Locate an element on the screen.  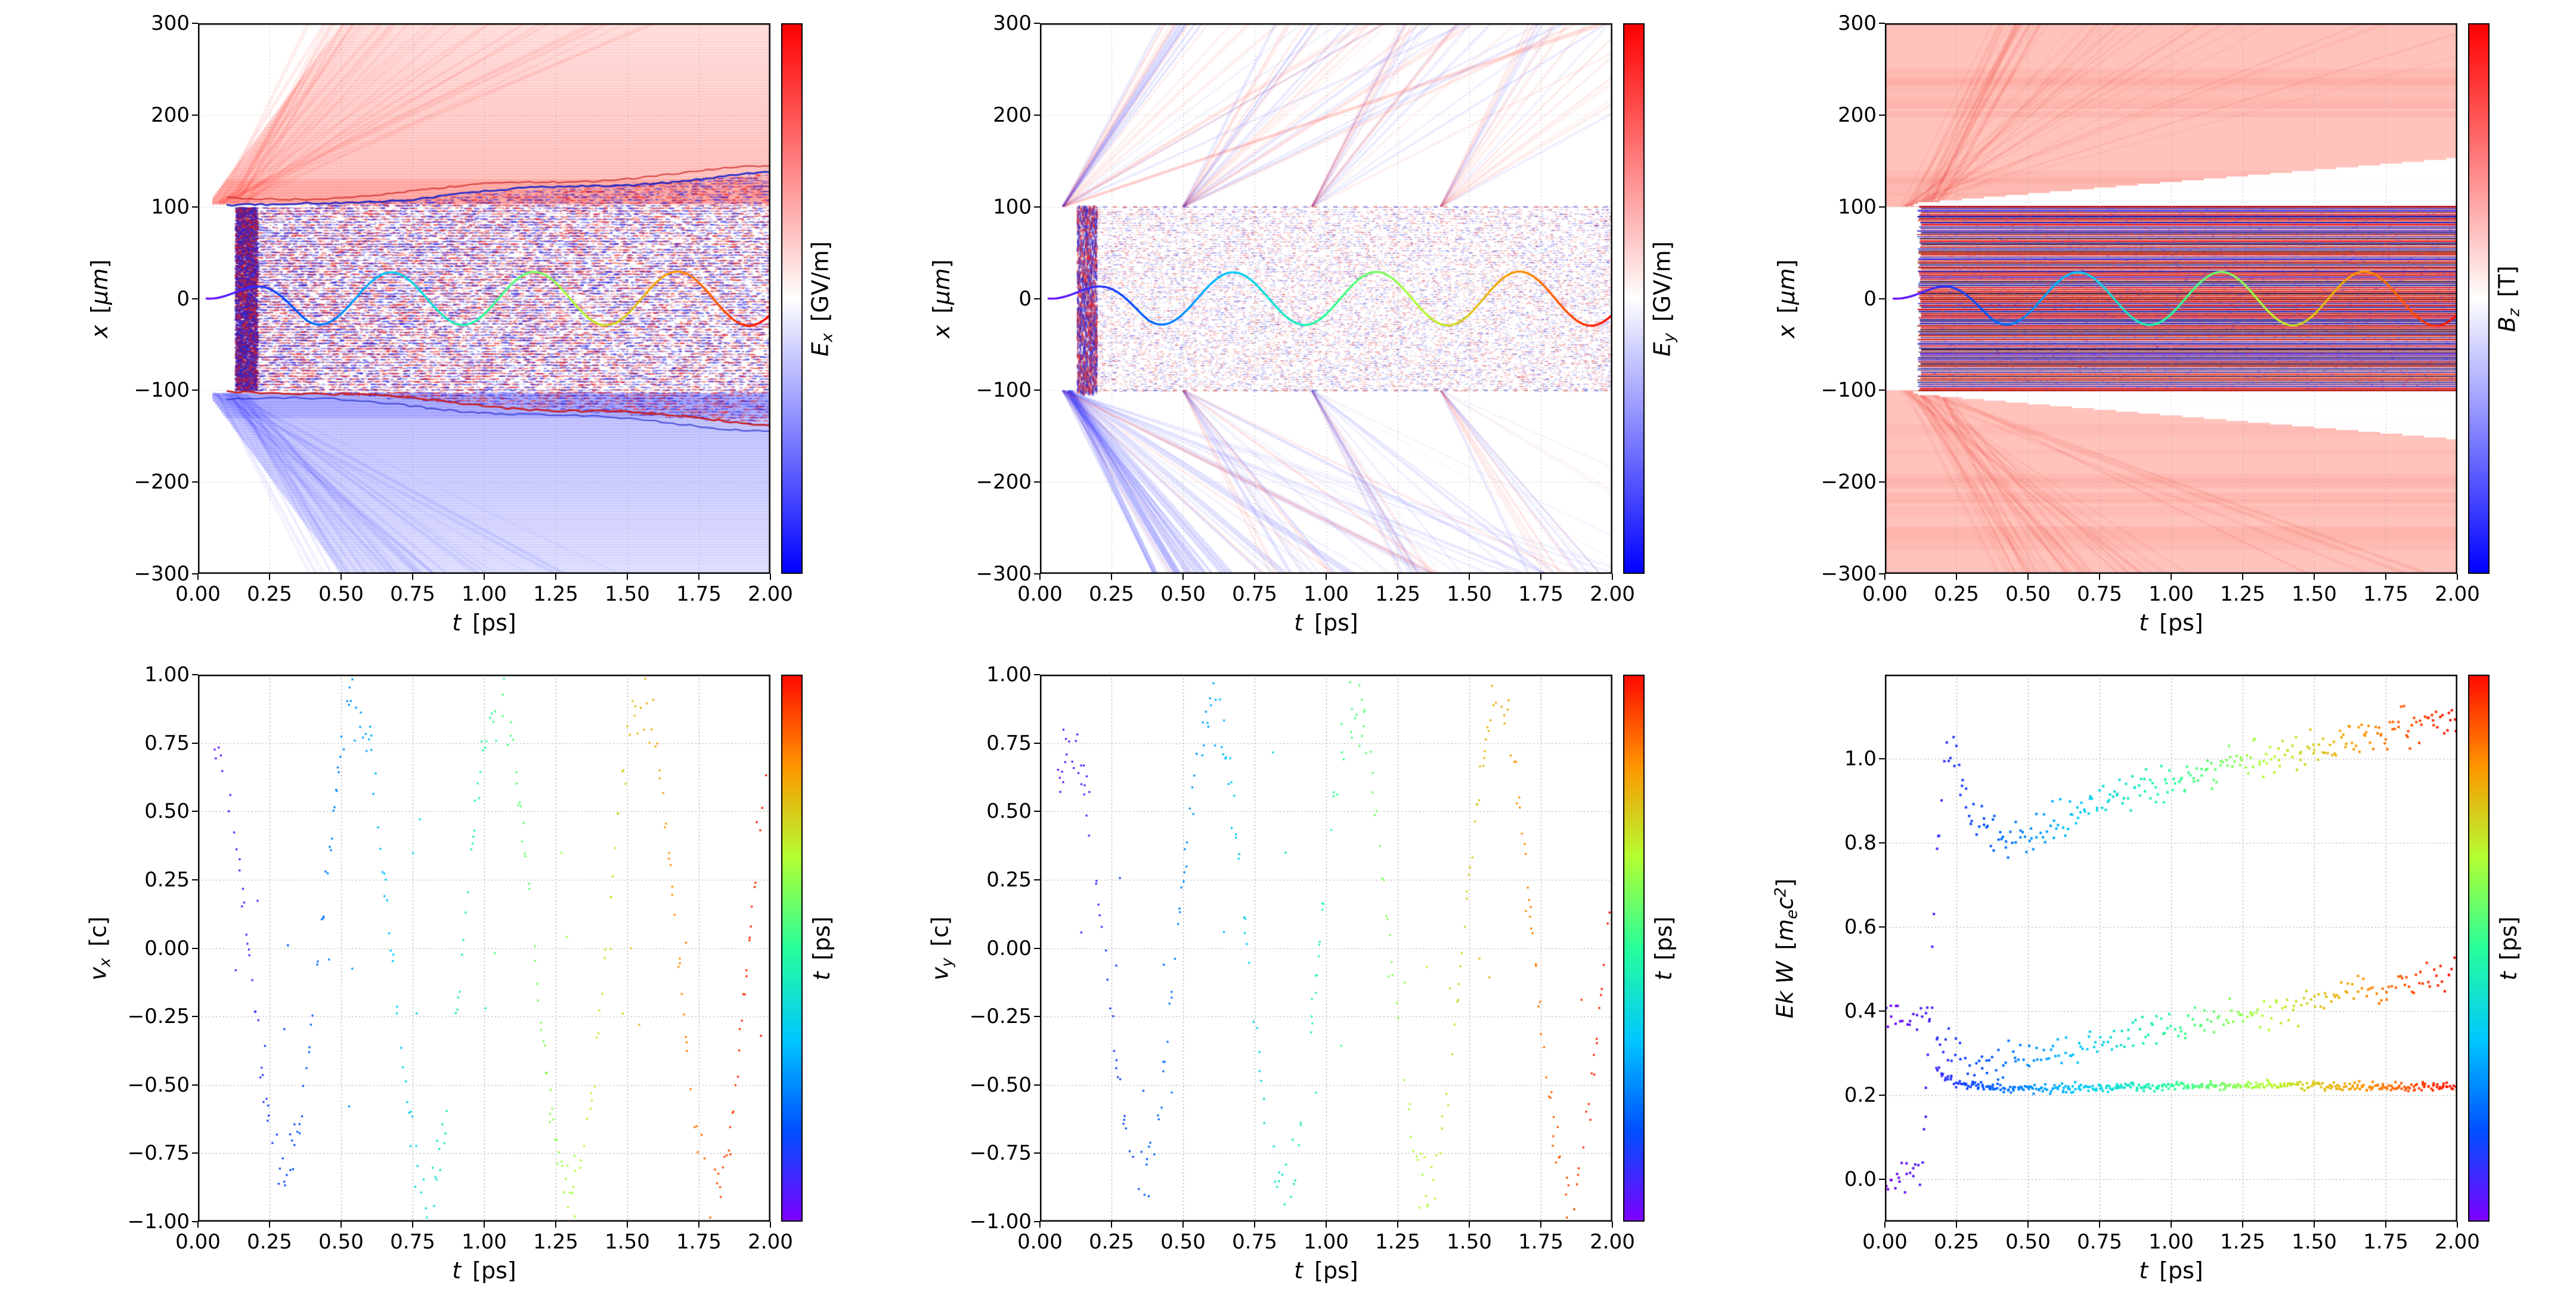
y-tick-label: −1.00 is located at coordinates (159, 1222).